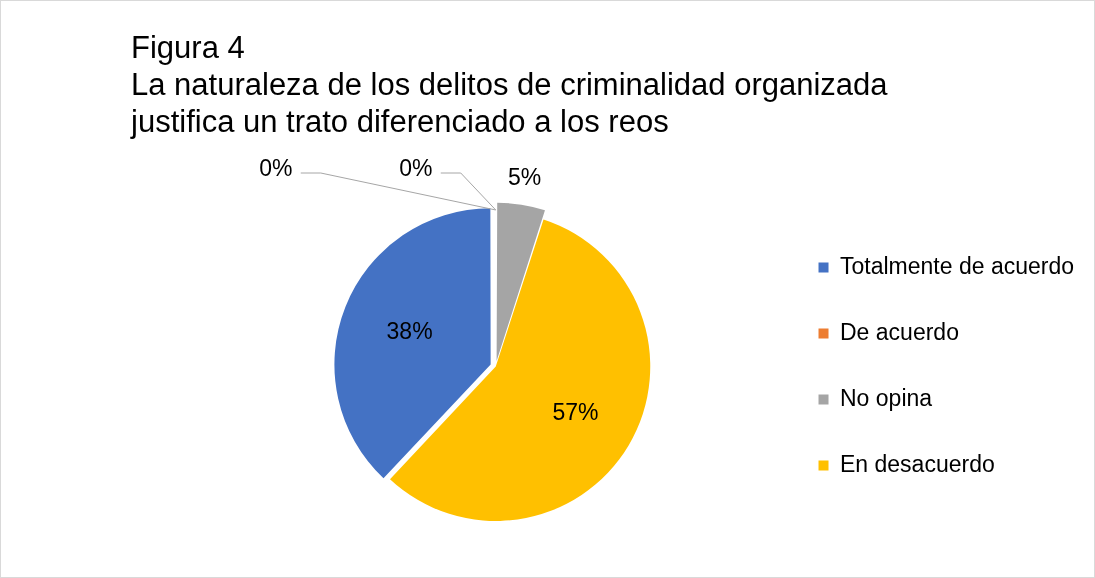 The image size is (1095, 578). Describe the element at coordinates (188, 47) in the screenshot. I see `chart-title: Figura 4` at that location.